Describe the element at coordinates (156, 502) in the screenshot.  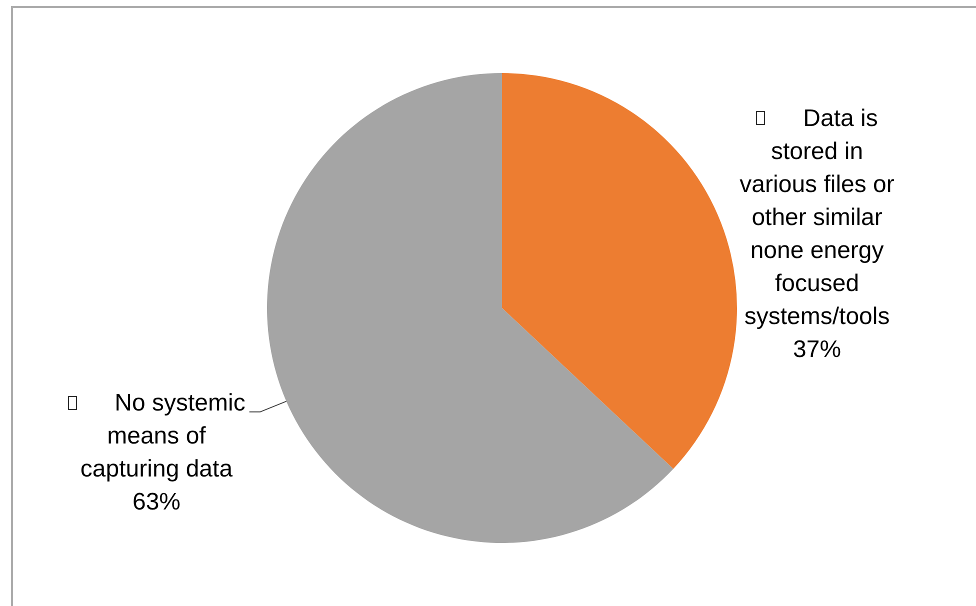
I see `data-label: 63%` at that location.